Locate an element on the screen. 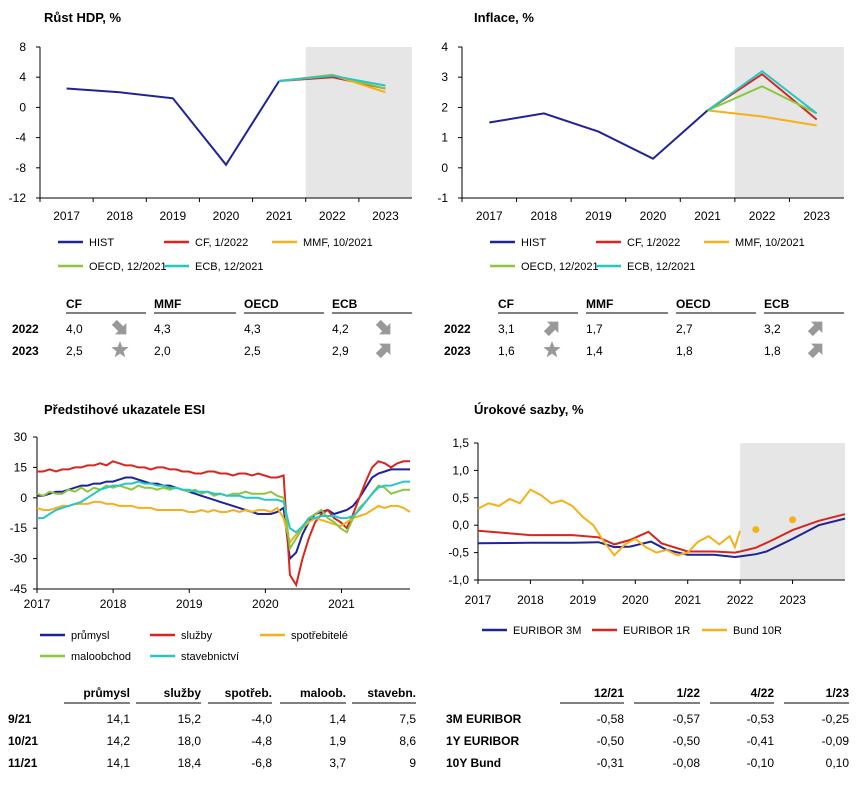  gdp-table-cell: 4,3 is located at coordinates (252, 329).